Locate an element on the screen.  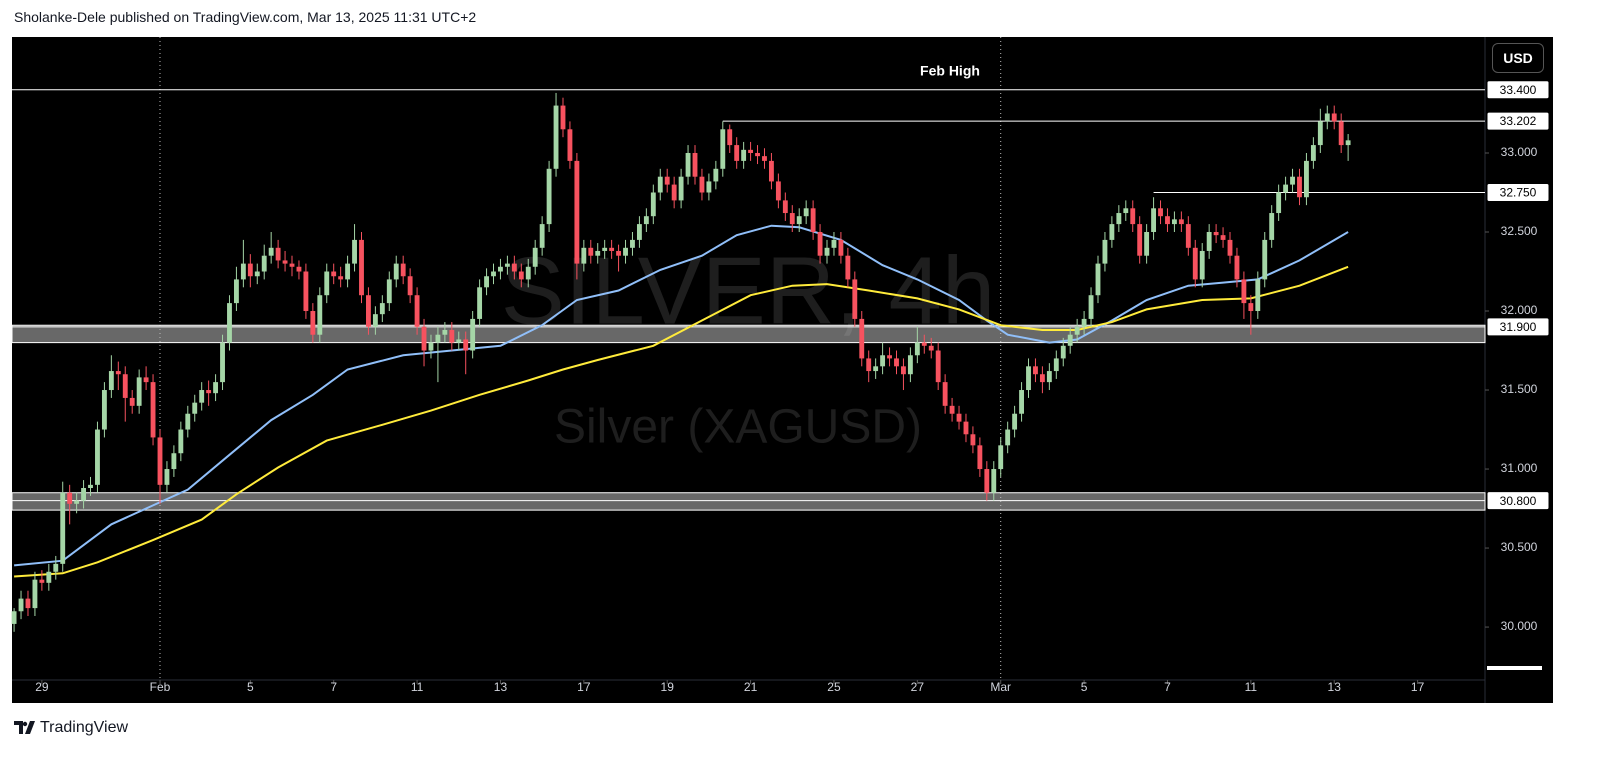
y-tick-label: 30.500 is located at coordinates (1519, 547).